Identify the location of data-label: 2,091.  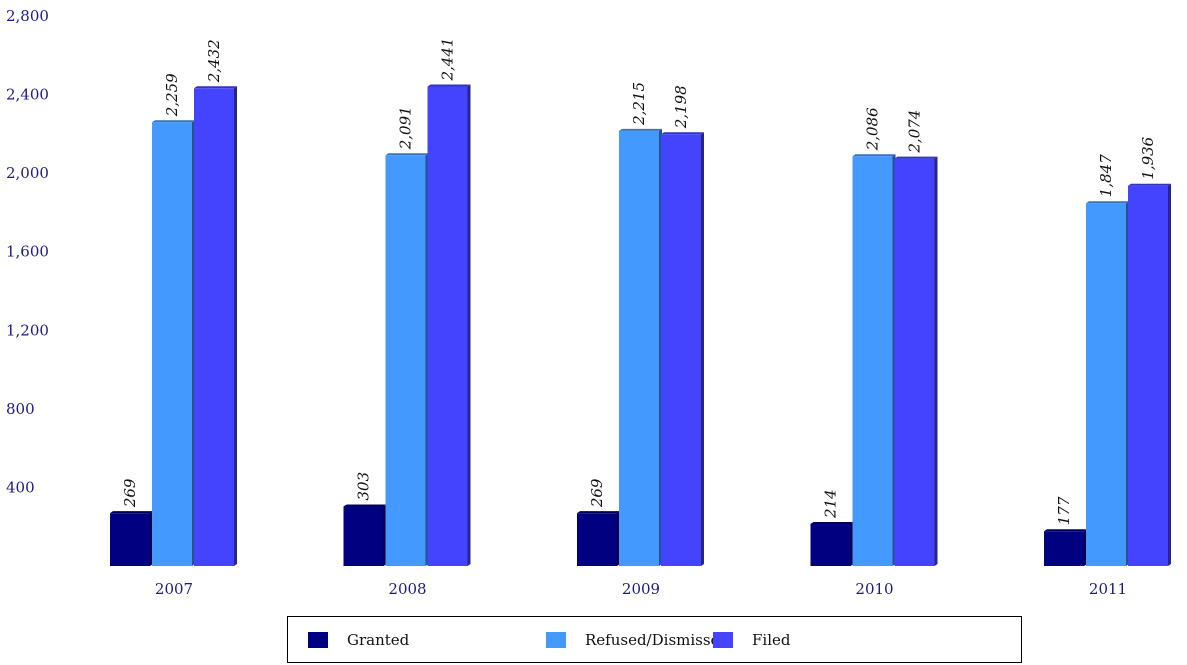
(406, 128).